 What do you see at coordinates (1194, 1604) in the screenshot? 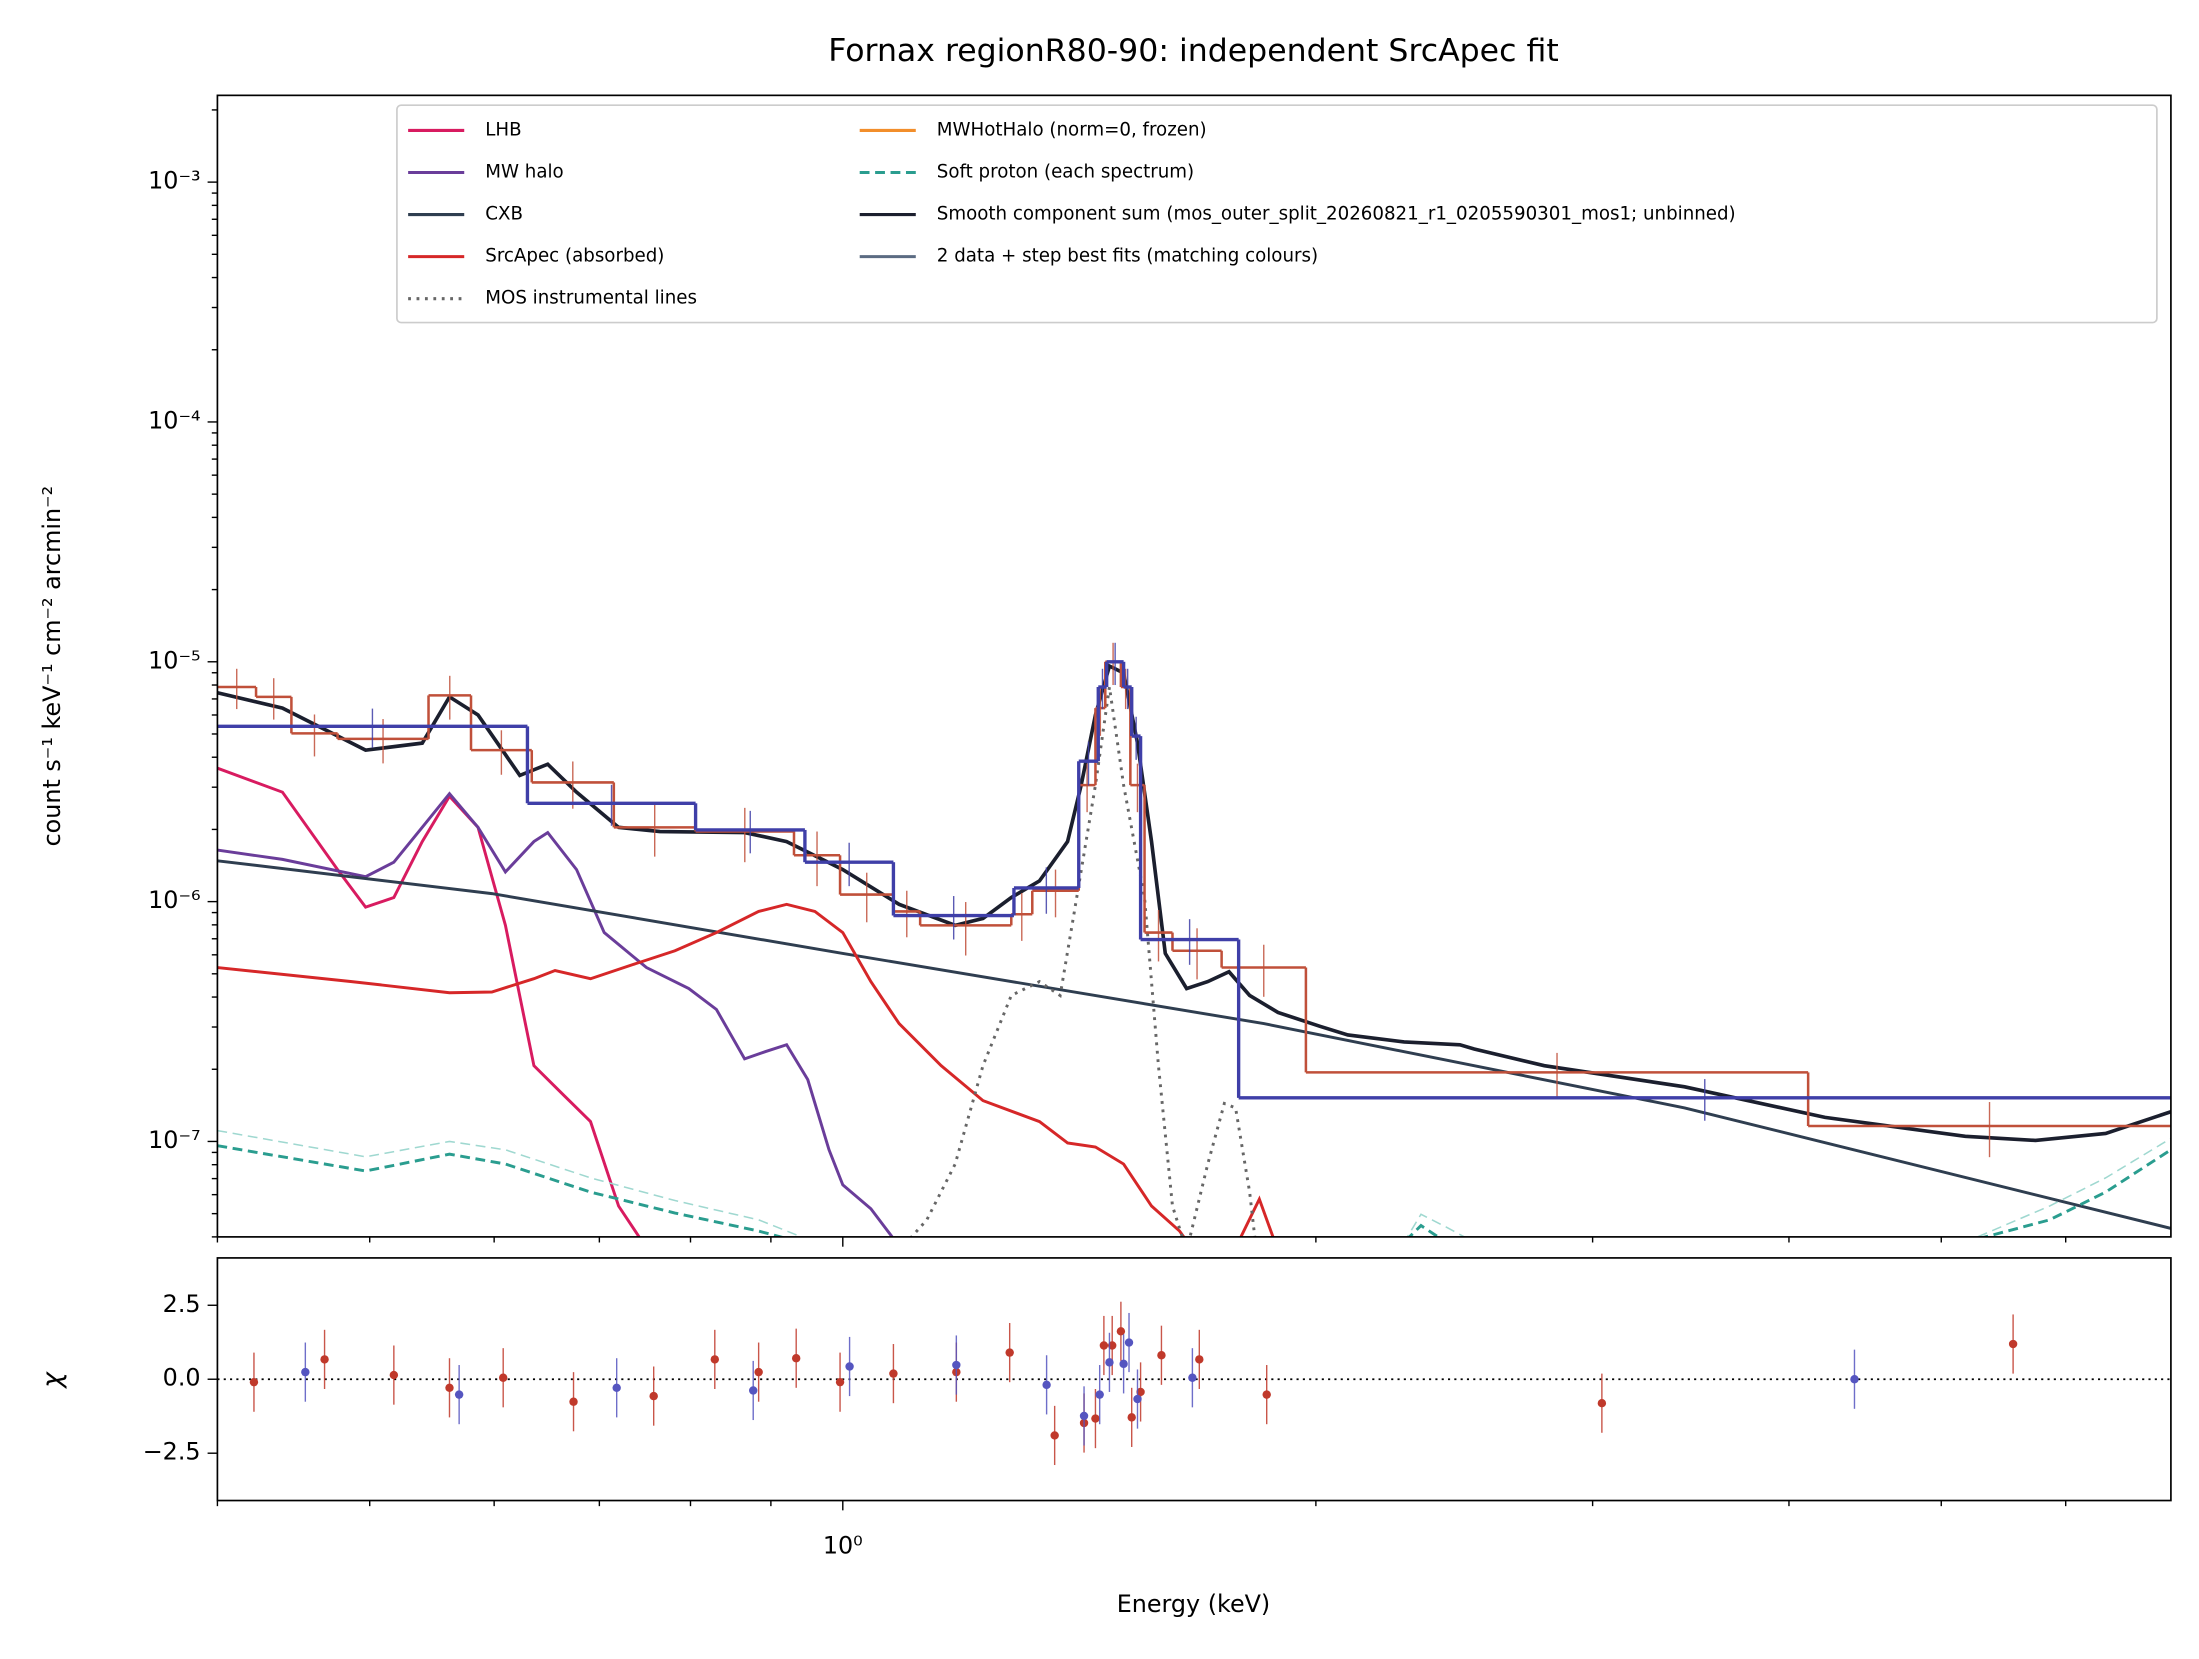
I see `x-axis-label: Energy (keV)` at bounding box center [1194, 1604].